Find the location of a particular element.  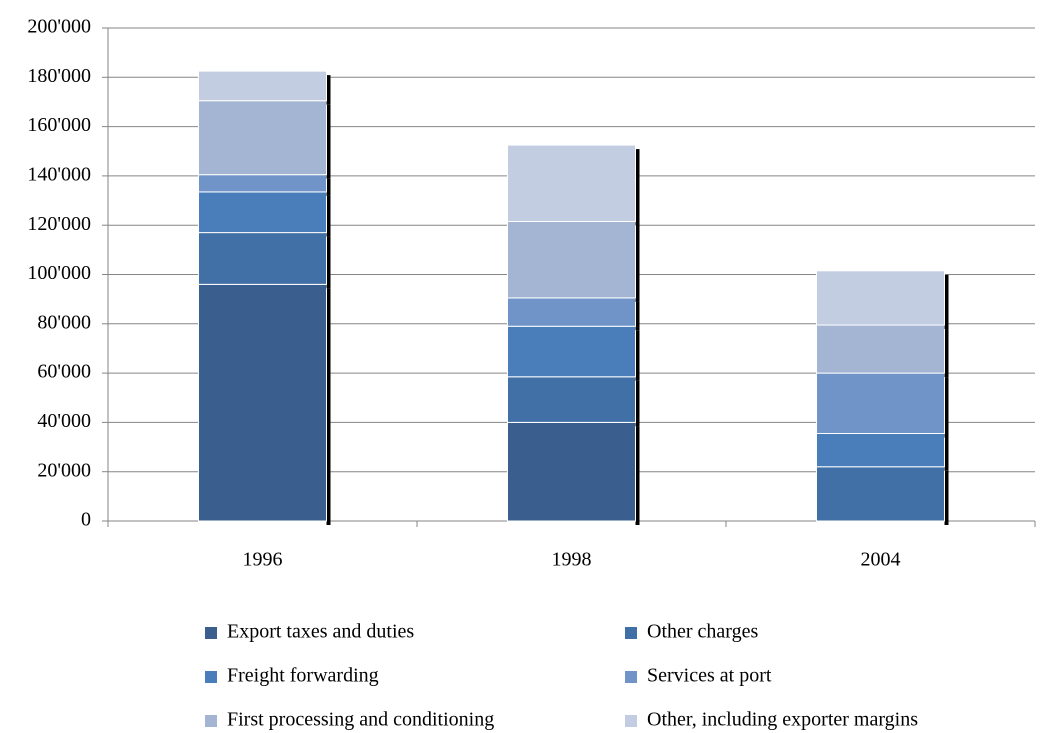

y-tick-label: 180'000 is located at coordinates (59, 76).